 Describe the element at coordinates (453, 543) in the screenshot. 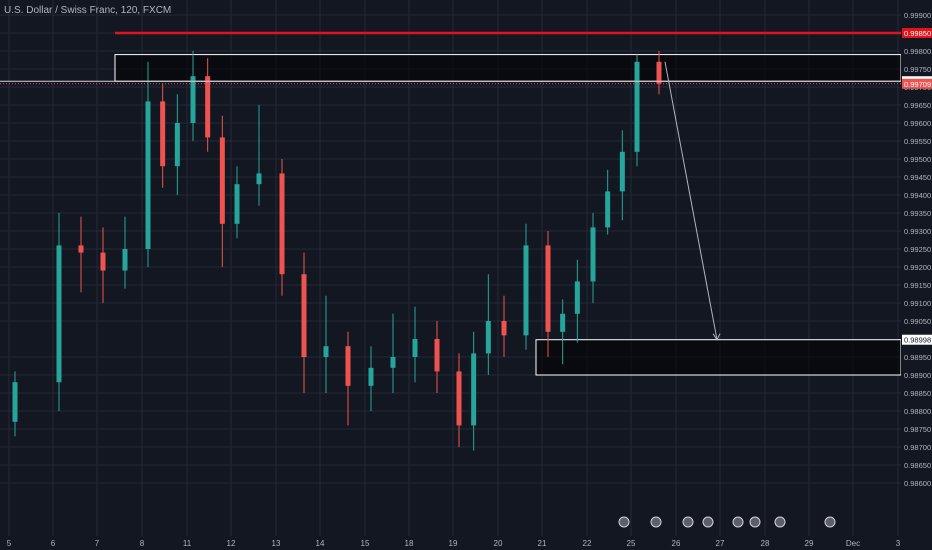

I see `time-tick-label: 19` at that location.